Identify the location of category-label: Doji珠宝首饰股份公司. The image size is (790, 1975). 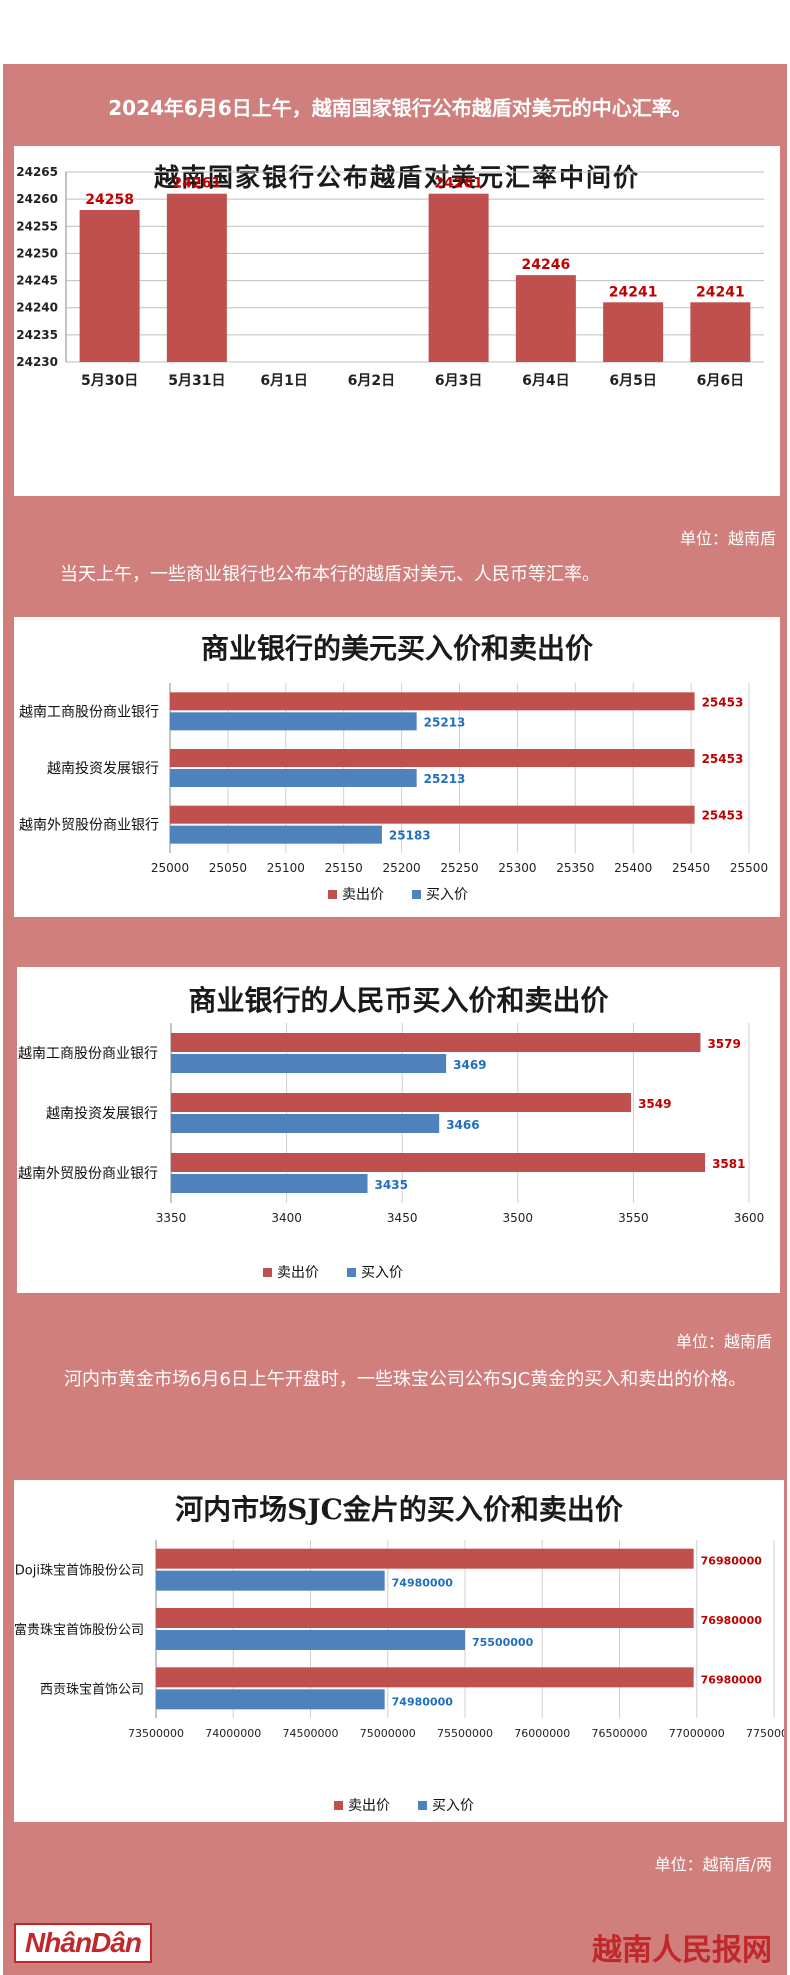
(79, 1571).